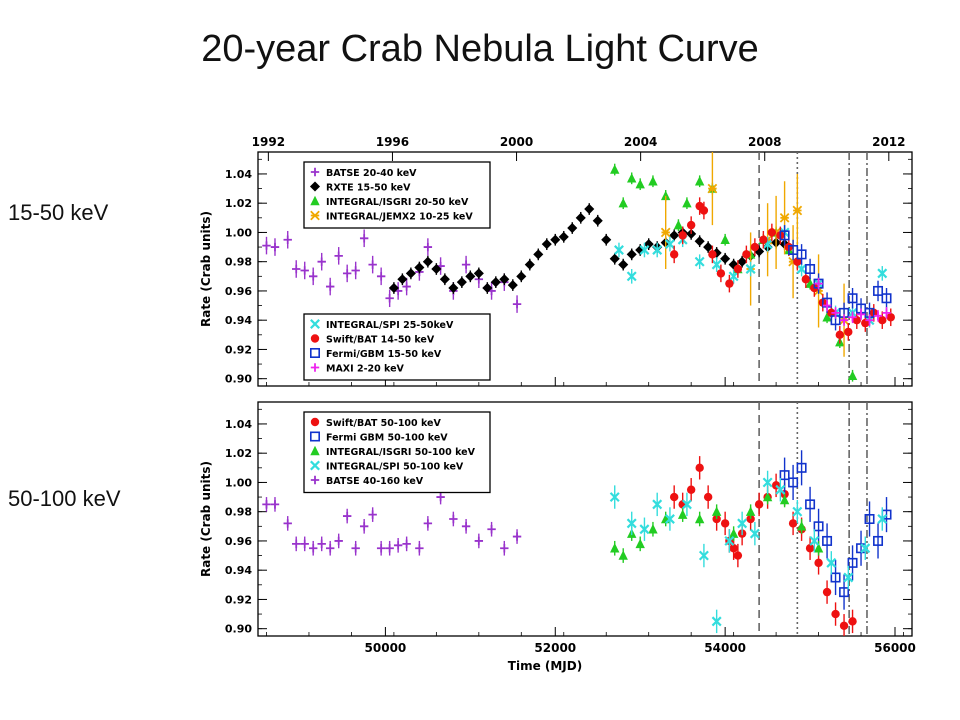  Describe the element at coordinates (238, 570) in the screenshot. I see `y-tick-label: 0.94` at that location.